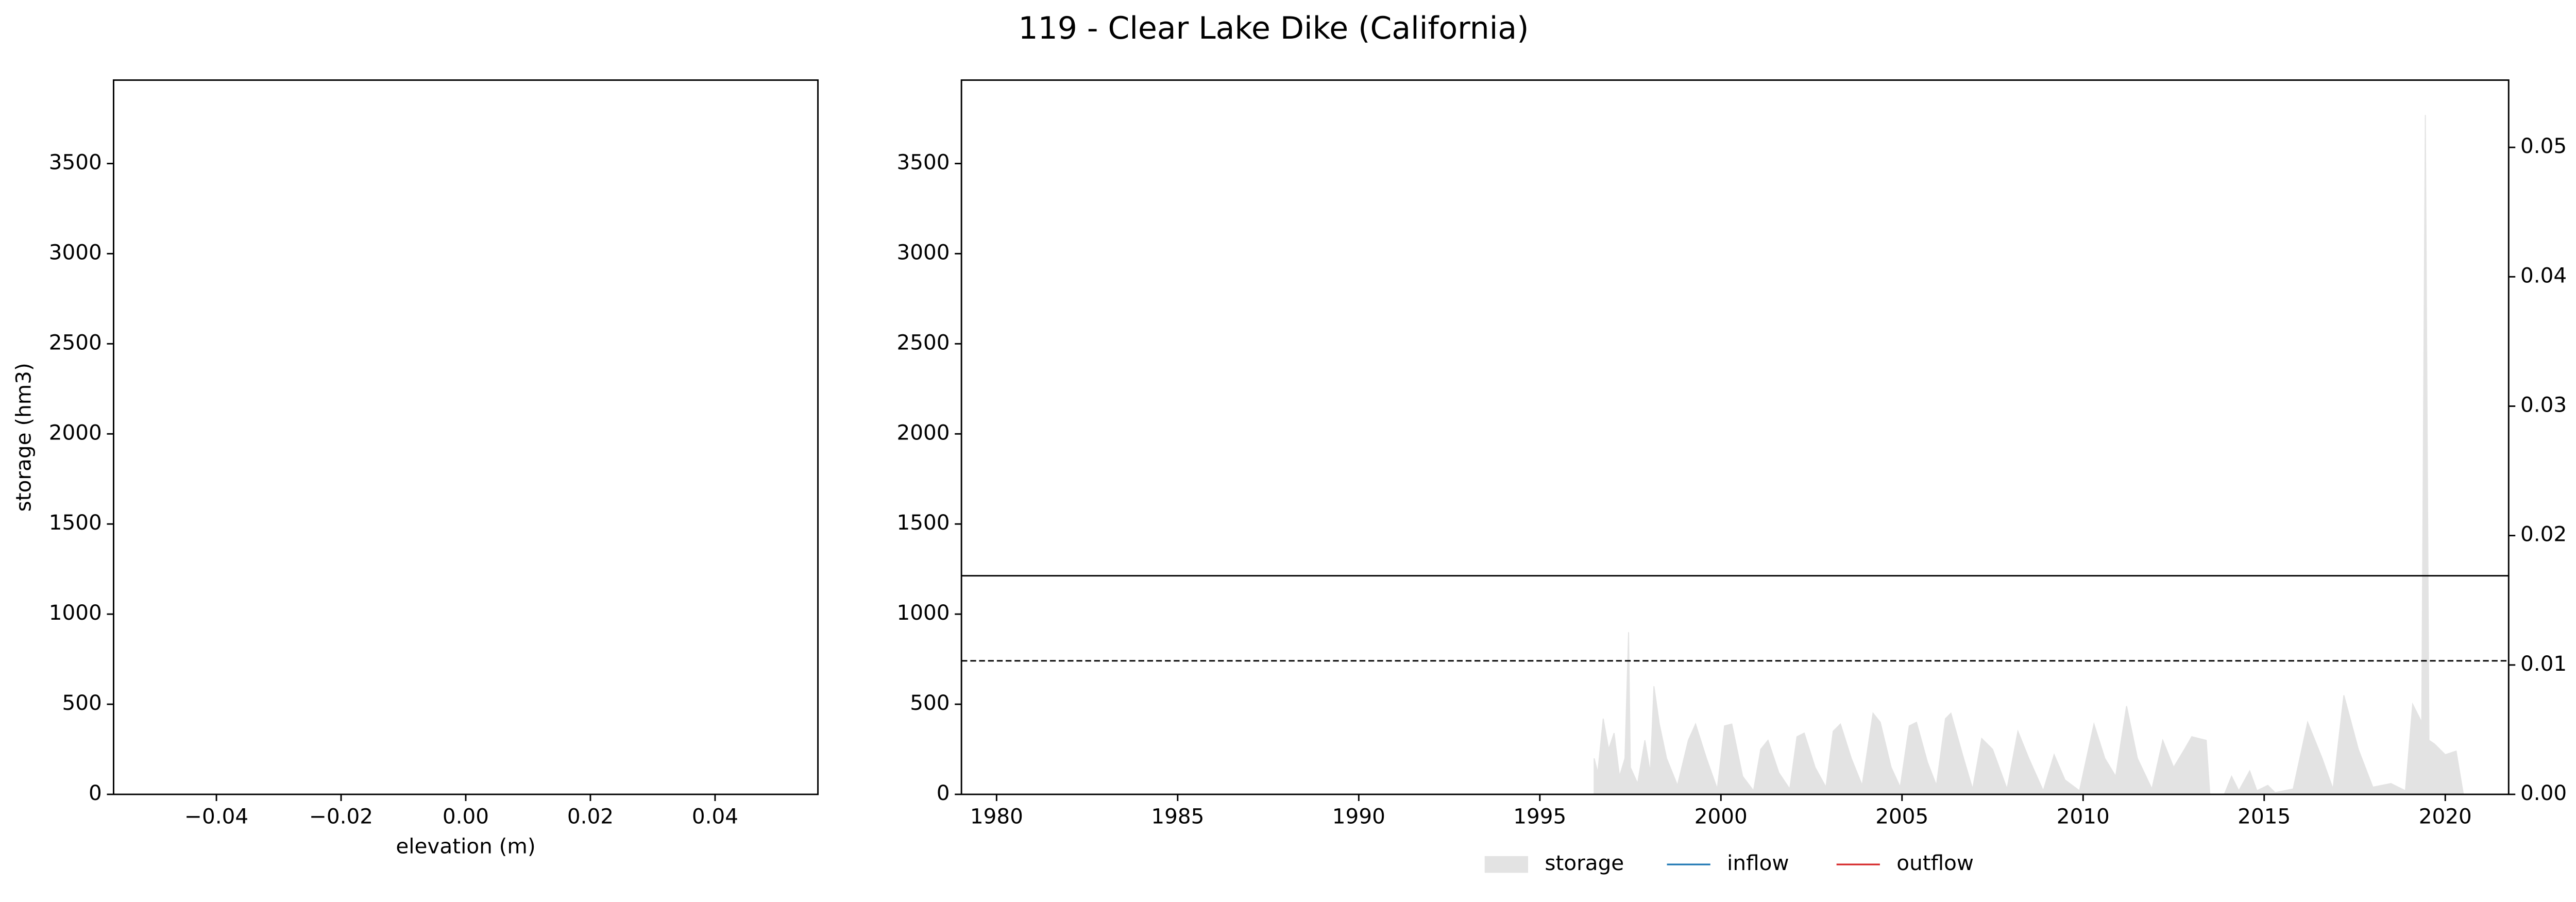 Image resolution: width=2576 pixels, height=902 pixels. I want to click on x-tick-label: −0.04, so click(216, 816).